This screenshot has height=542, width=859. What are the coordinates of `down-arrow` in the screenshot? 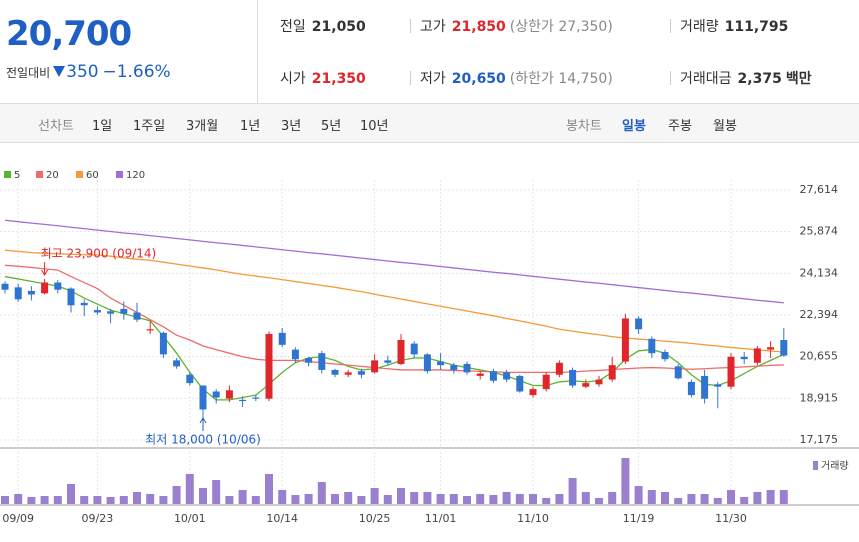 It's located at (59, 71).